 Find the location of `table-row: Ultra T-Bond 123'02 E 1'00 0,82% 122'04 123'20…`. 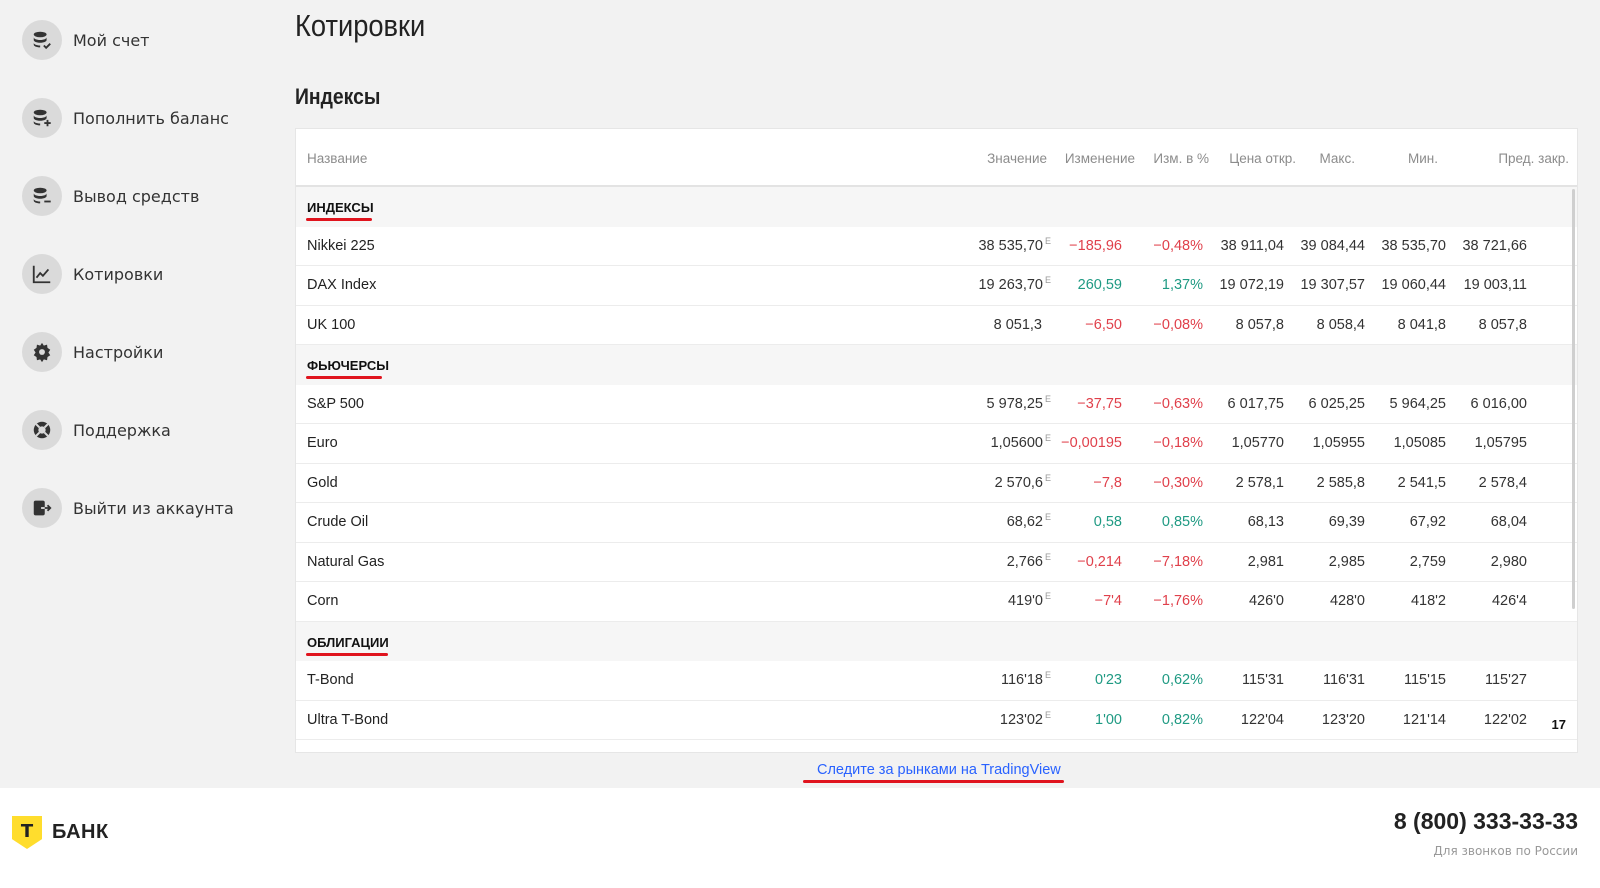

table-row: Ultra T-Bond 123'02 E 1'00 0,82% 122'04 123'20… is located at coordinates (936, 720).